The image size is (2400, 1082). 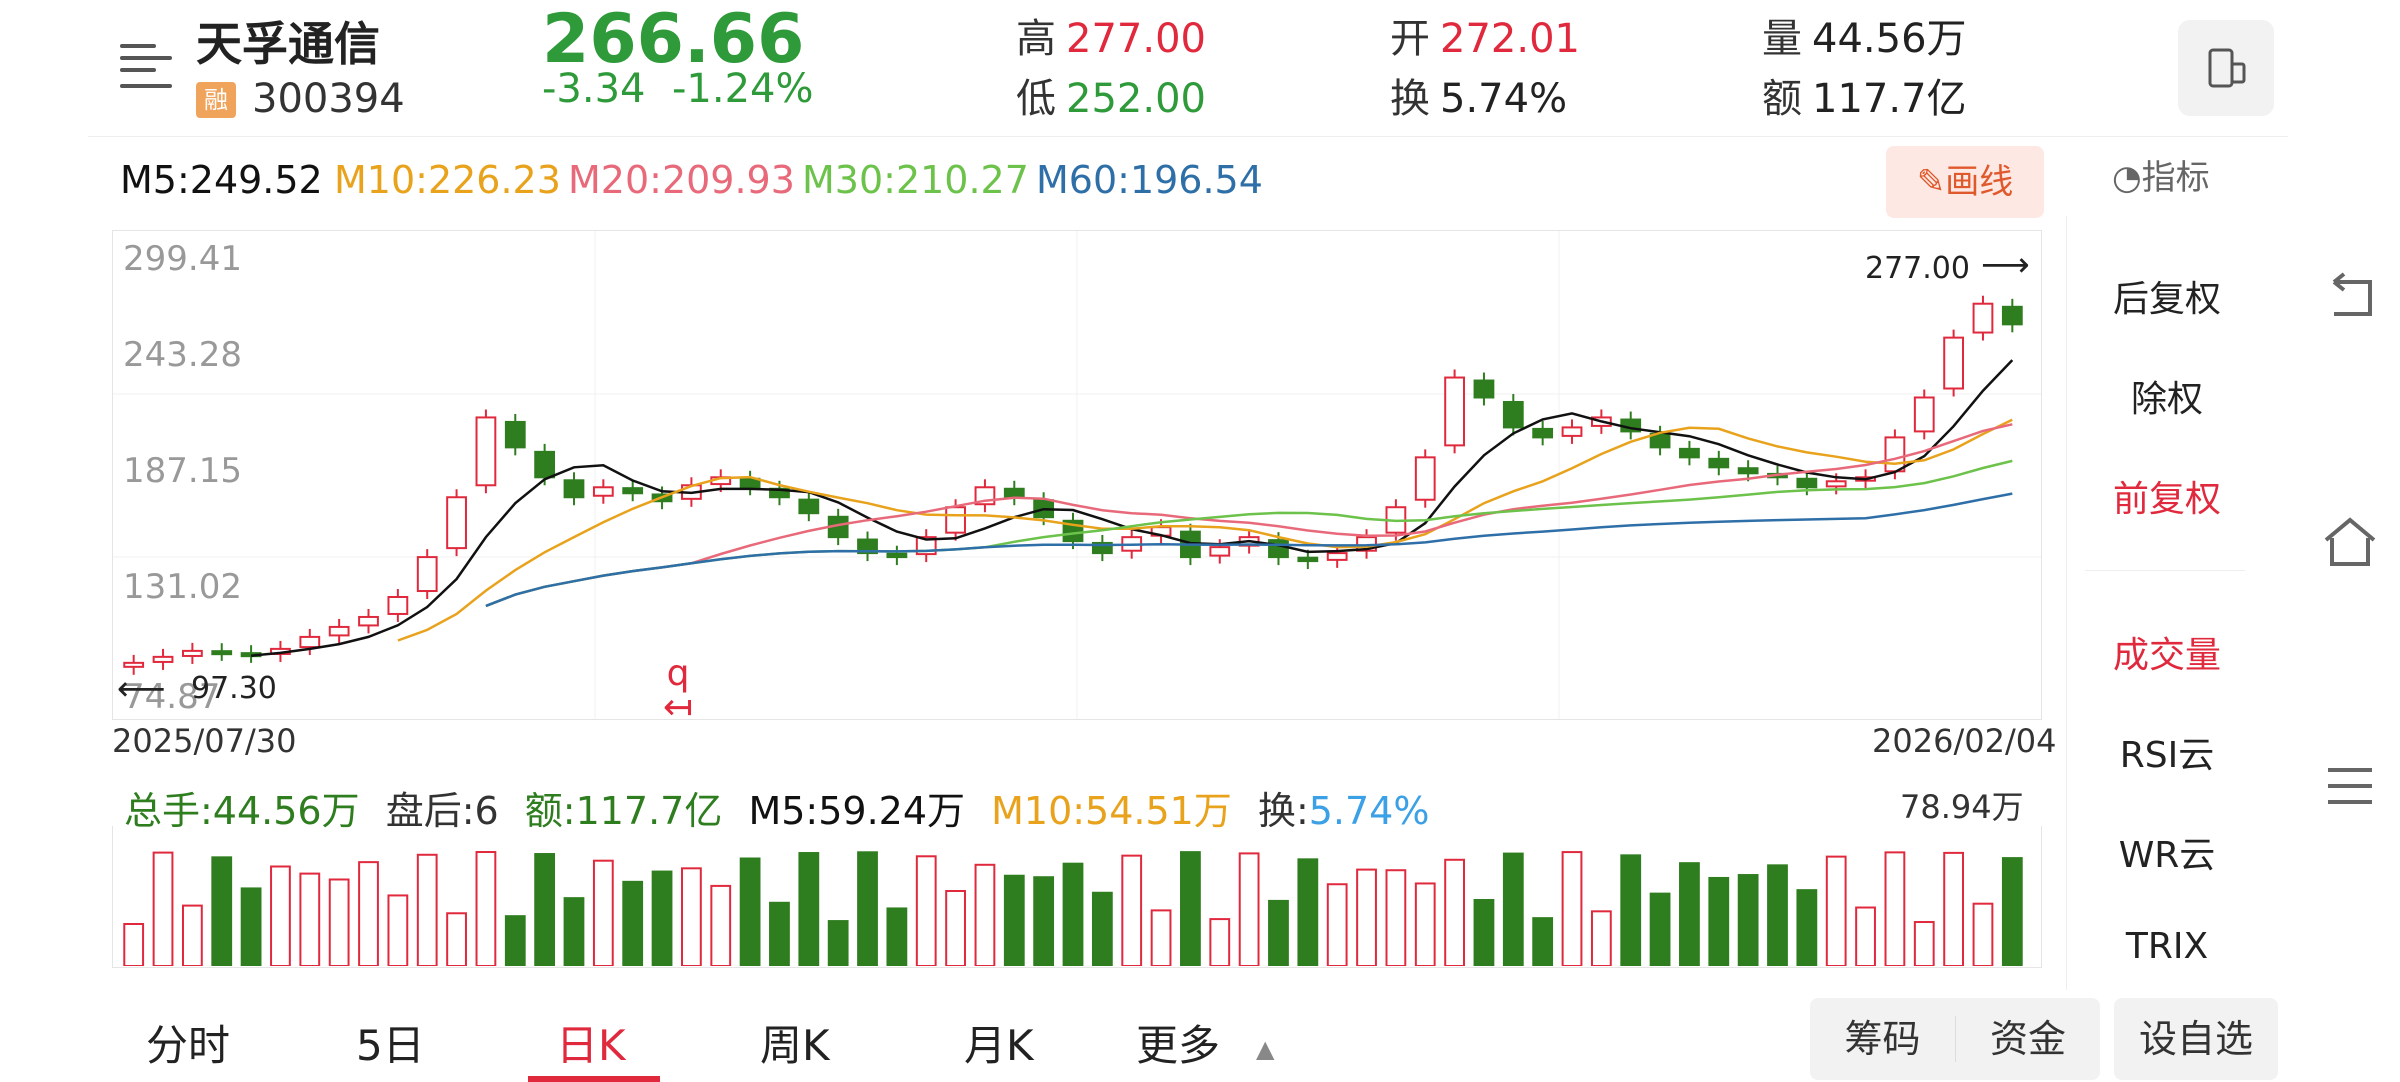 I want to click on phone-rotate-icon, so click(x=2227, y=68).